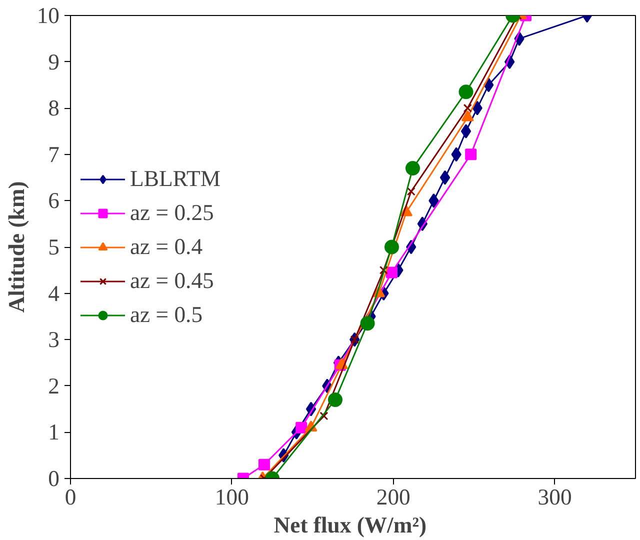  I want to click on x-tick-label: 100, so click(231, 497).